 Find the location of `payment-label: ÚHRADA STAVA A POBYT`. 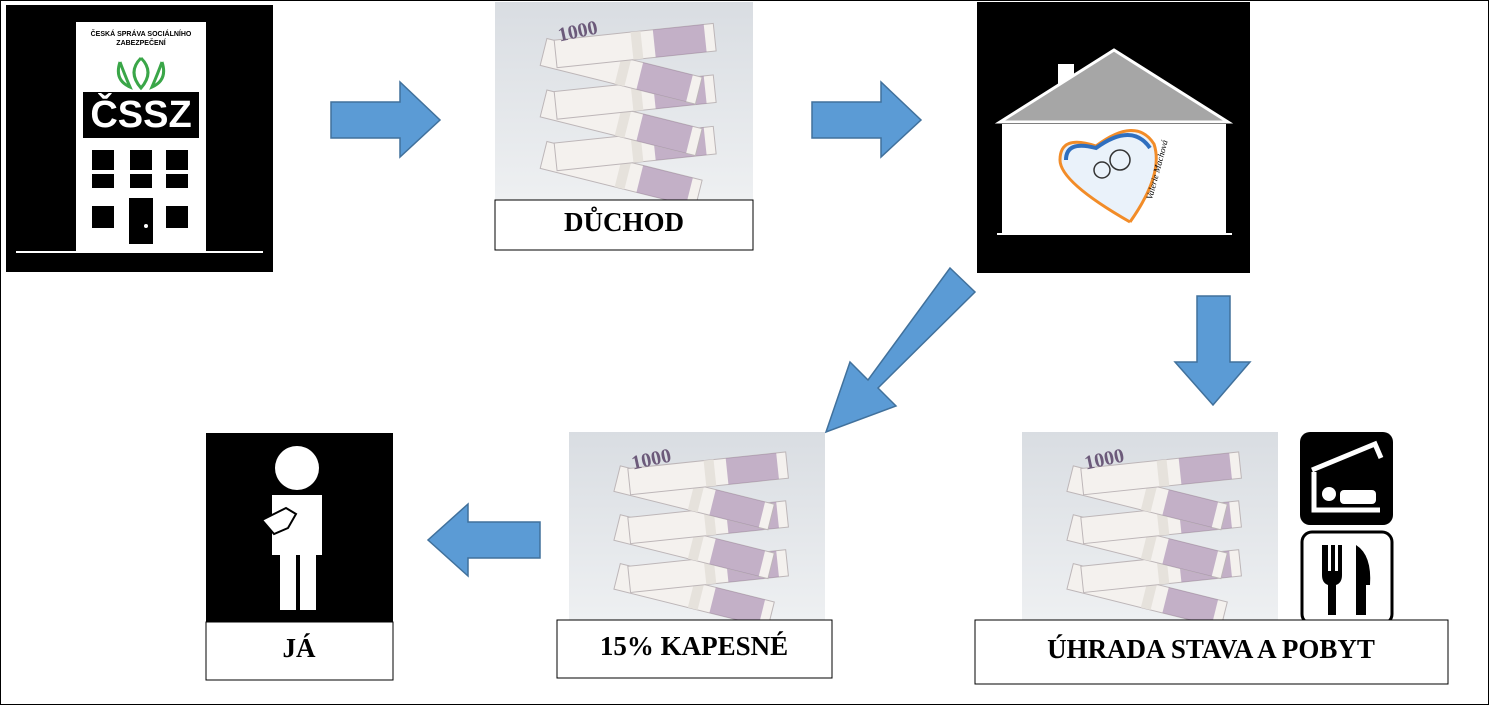

payment-label: ÚHRADA STAVA A POBYT is located at coordinates (1211, 649).